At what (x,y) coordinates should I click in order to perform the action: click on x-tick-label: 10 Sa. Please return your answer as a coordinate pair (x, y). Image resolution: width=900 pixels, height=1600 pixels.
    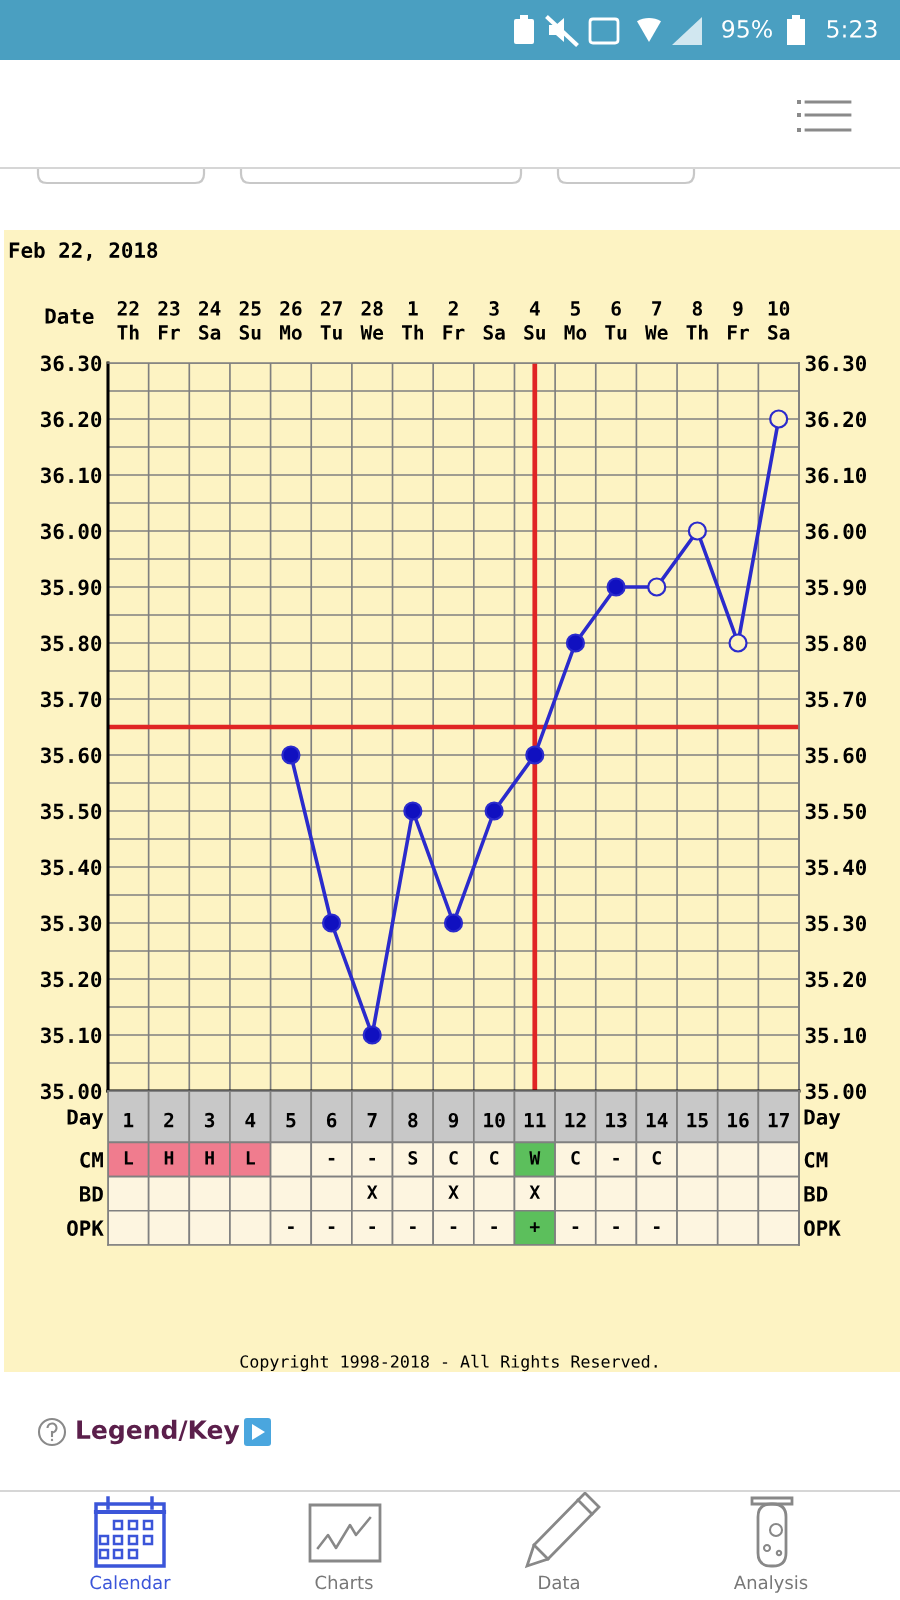
    Looking at the image, I should click on (779, 320).